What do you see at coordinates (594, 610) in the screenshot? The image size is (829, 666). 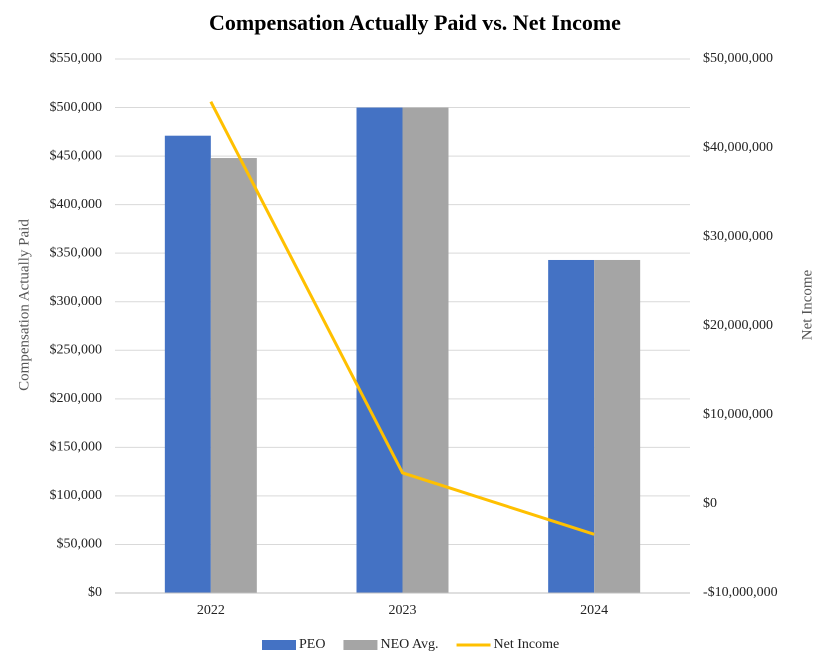 I see `x-tick-label: 2024` at bounding box center [594, 610].